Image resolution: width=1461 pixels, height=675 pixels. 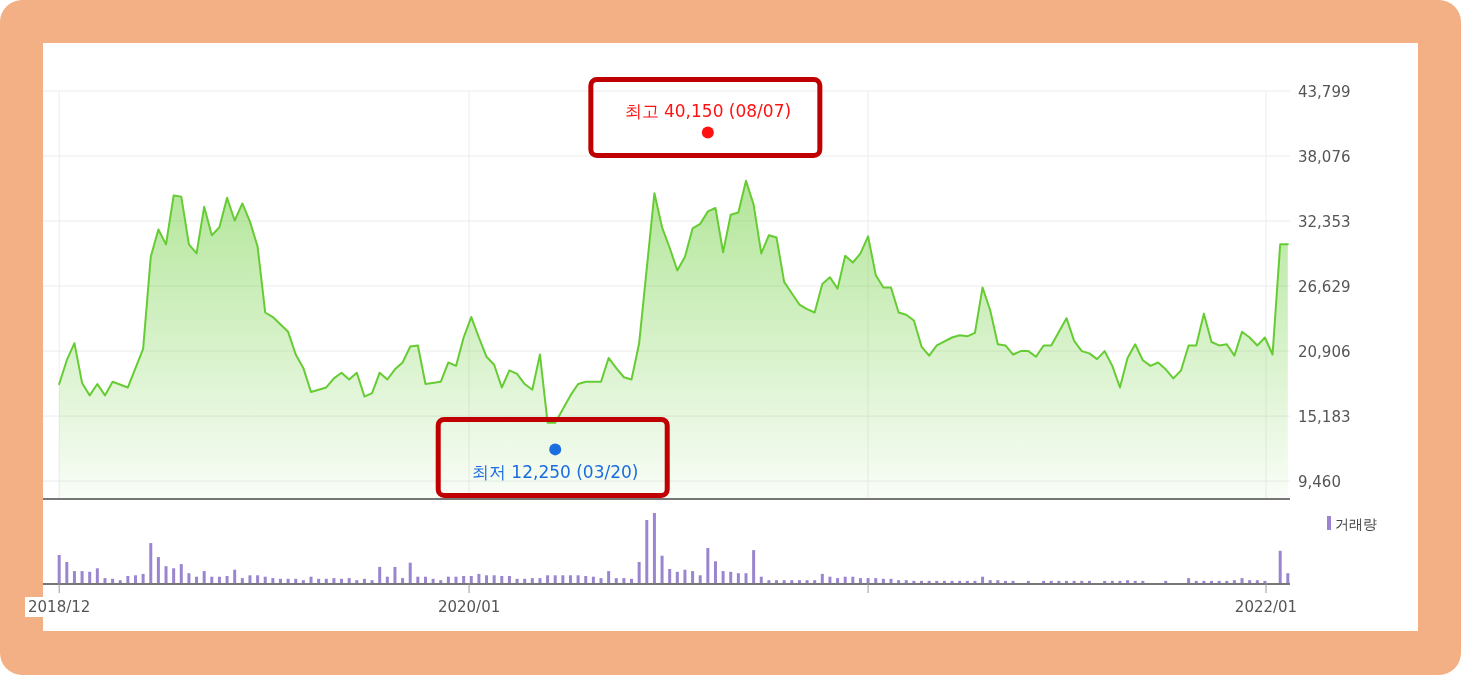 I want to click on y-tick-label: 26,629, so click(x=1324, y=287).